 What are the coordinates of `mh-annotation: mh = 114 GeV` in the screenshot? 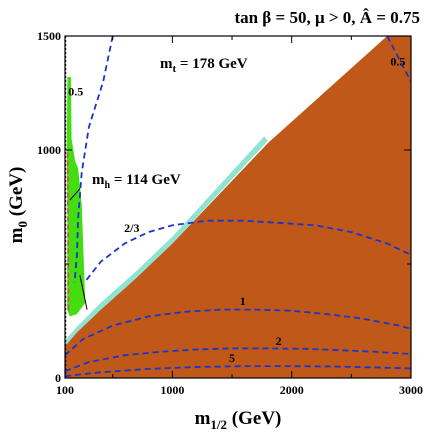 It's located at (136, 181).